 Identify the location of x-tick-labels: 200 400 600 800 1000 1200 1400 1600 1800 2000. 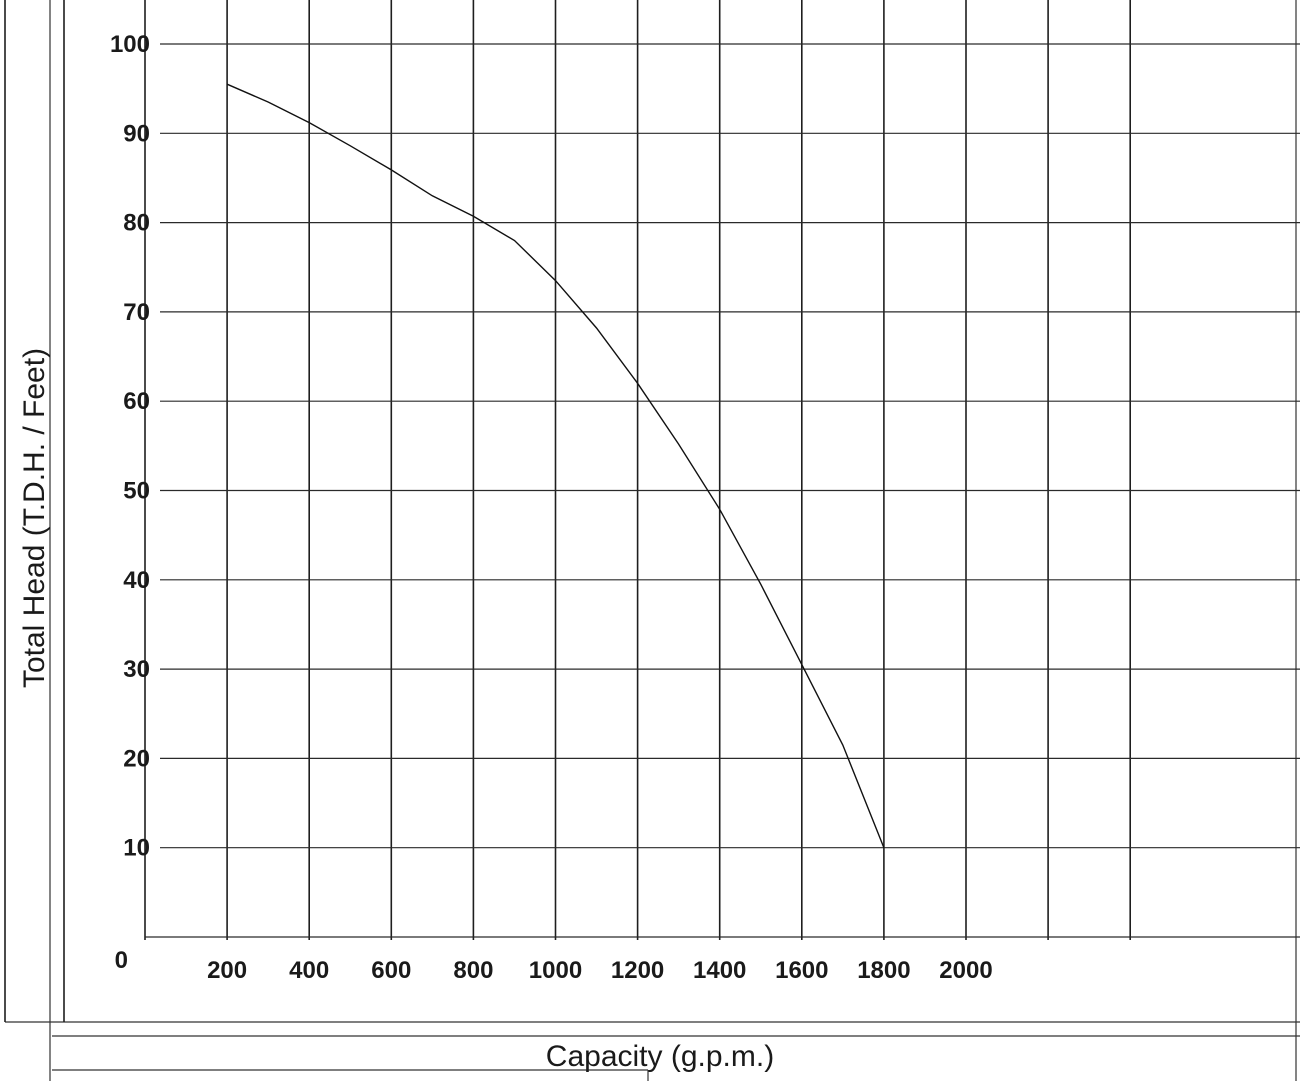
(600, 970).